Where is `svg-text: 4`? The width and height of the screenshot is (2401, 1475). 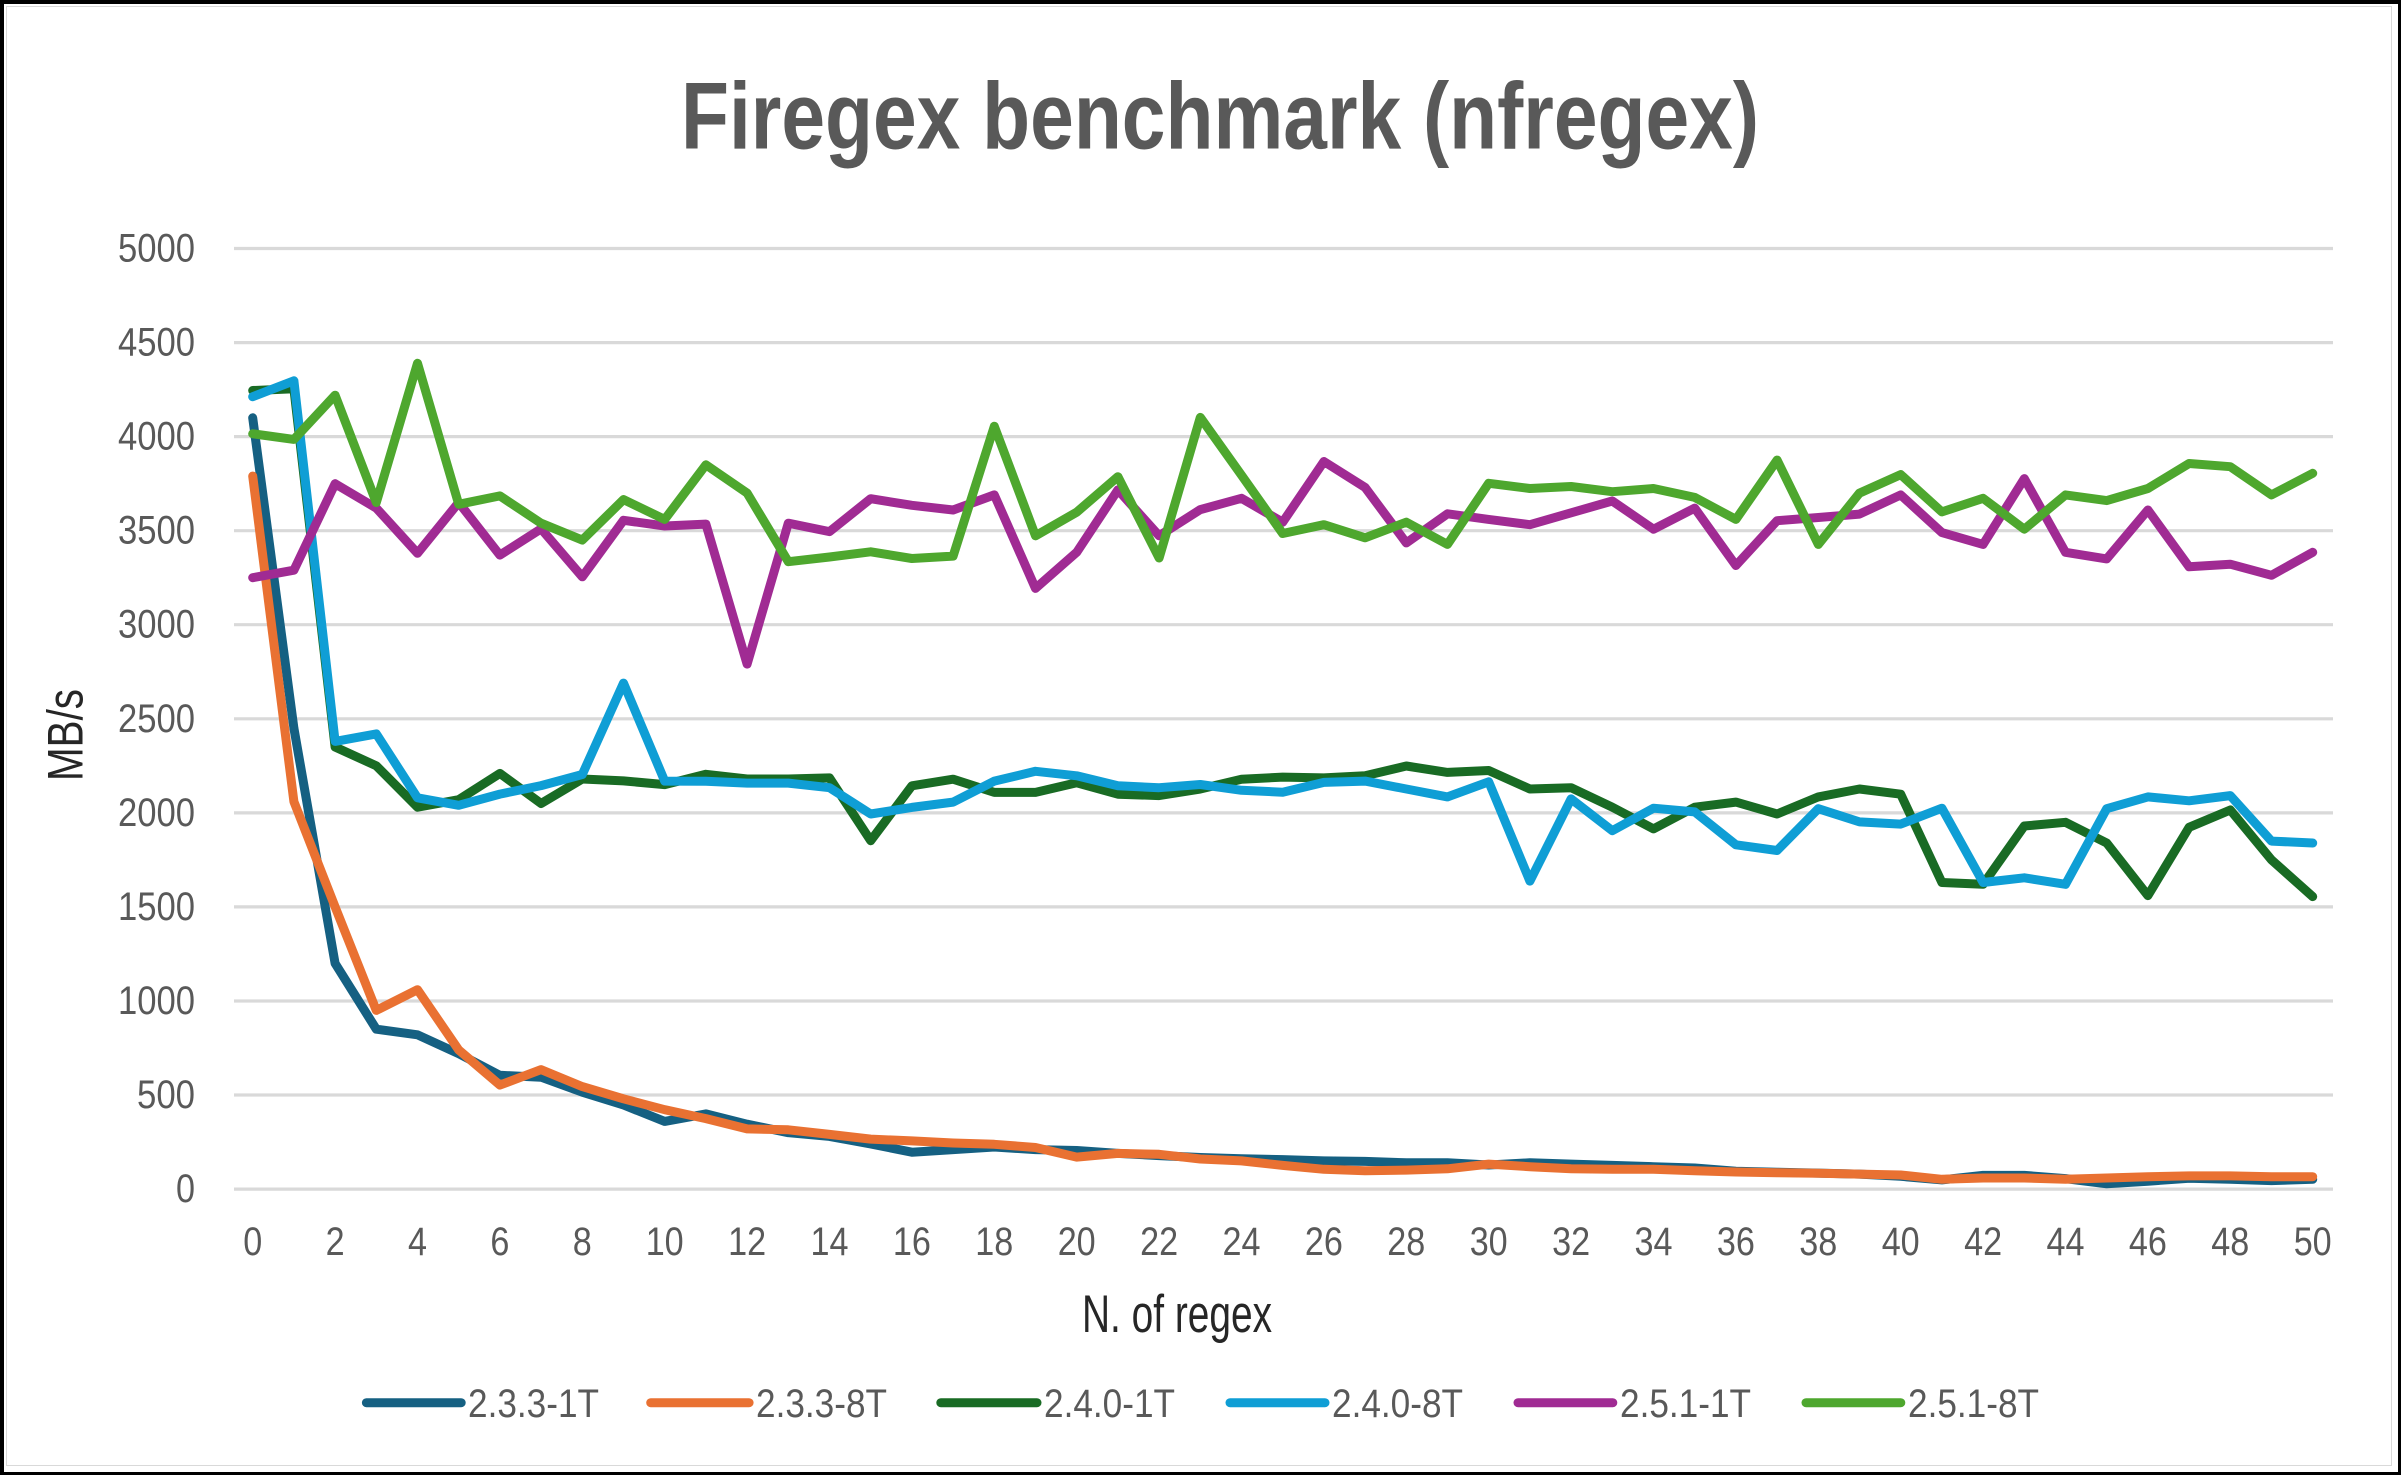 svg-text: 4 is located at coordinates (417, 1242).